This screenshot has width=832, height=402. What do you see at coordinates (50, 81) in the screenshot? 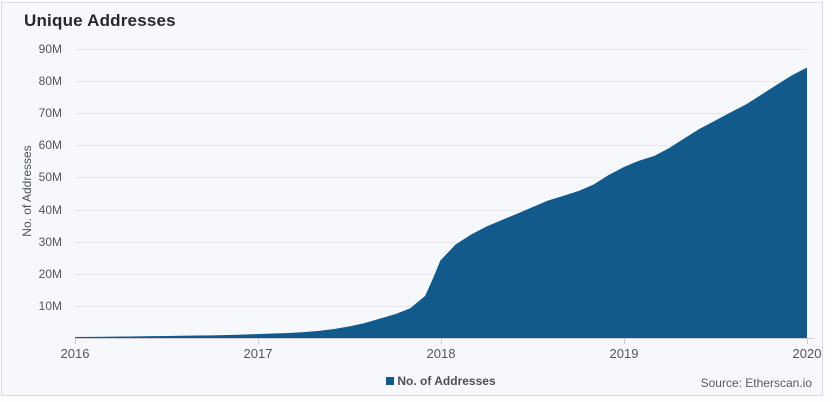
I see `y-axis-tick-label: 80M` at bounding box center [50, 81].